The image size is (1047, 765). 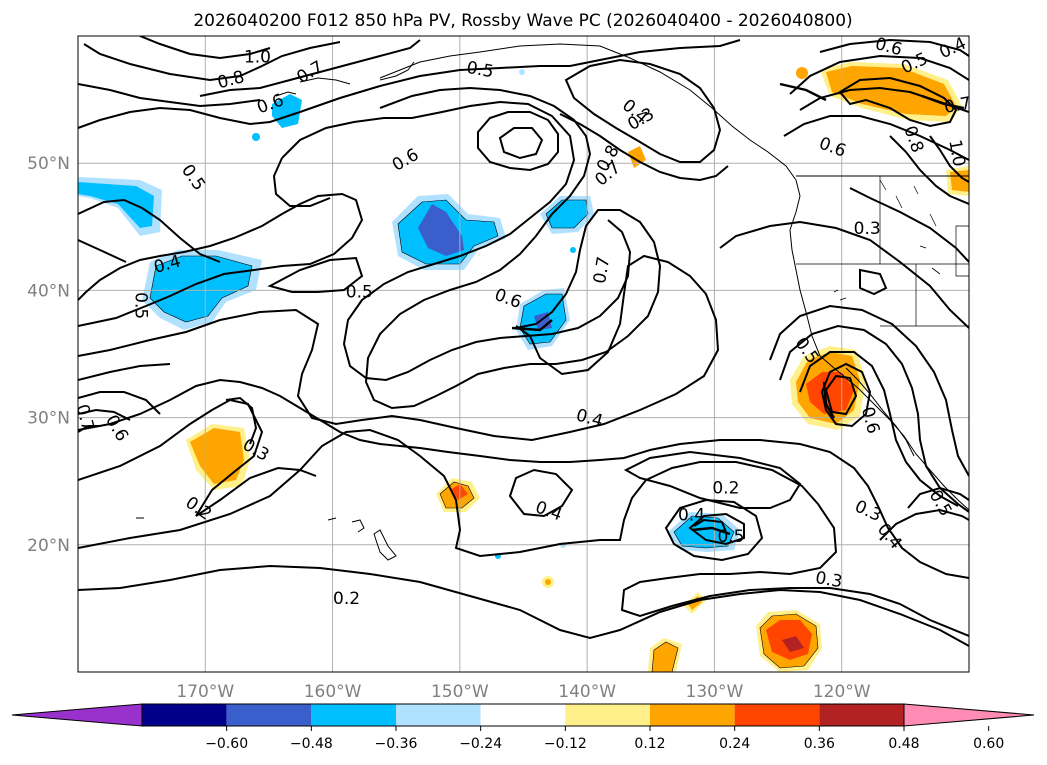 I want to click on contour-label: 0.7, so click(x=602, y=270).